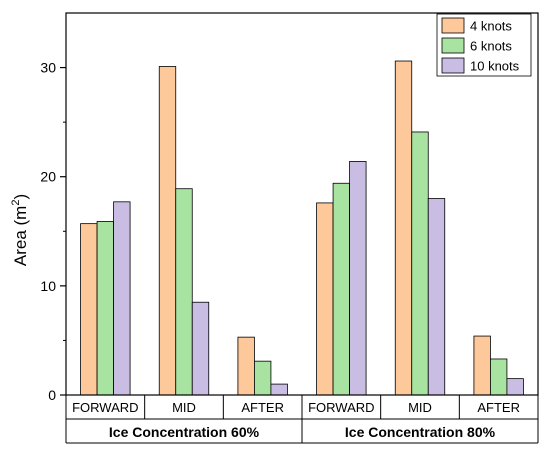  I want to click on bar-forward-4-knots-group2, so click(325, 299).